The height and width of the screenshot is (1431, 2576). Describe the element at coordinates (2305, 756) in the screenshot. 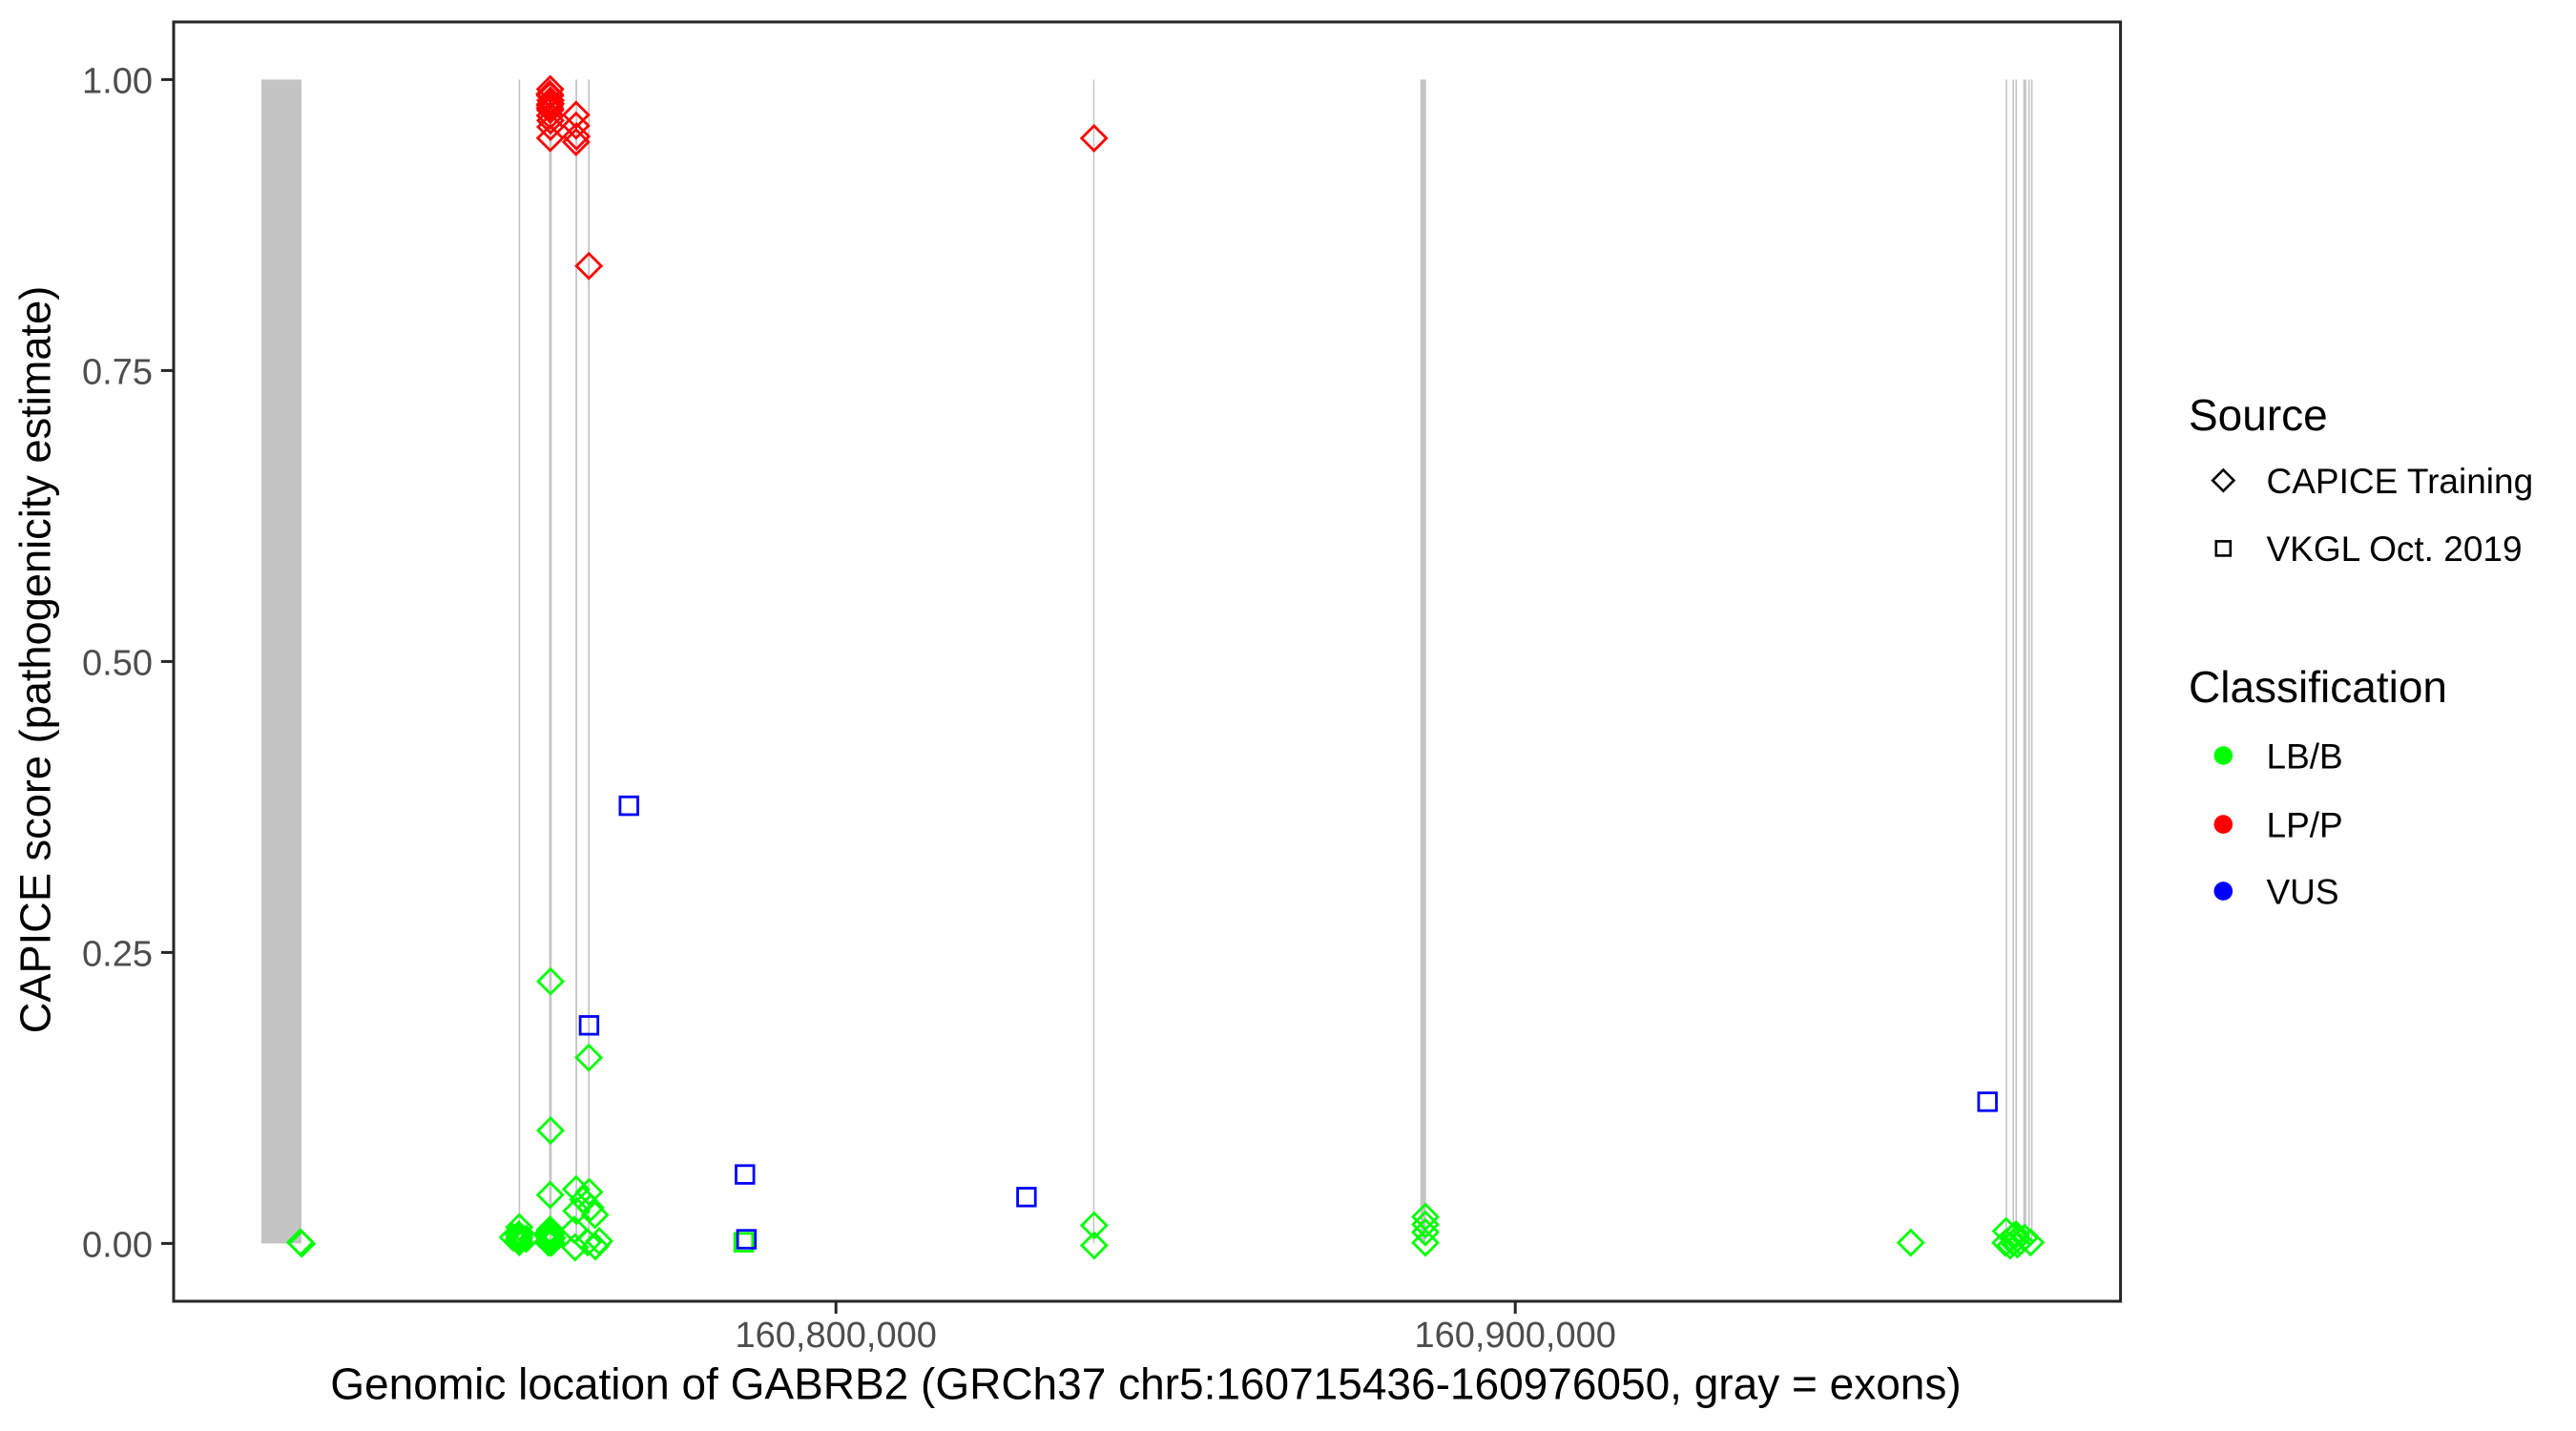

I see `svg-text: LB/B` at that location.